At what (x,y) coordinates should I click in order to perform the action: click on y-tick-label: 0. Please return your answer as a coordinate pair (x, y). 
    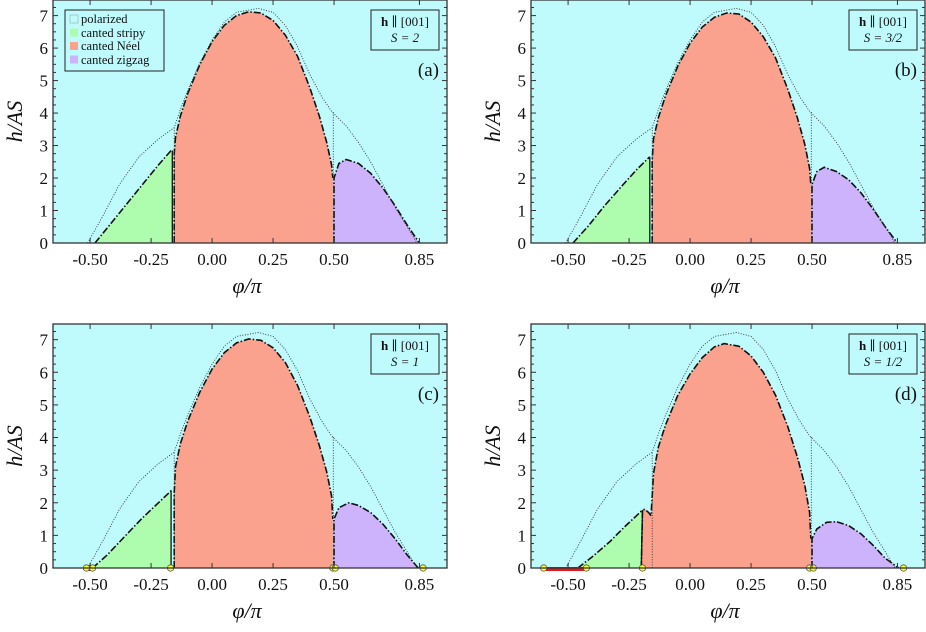
    Looking at the image, I should click on (44, 243).